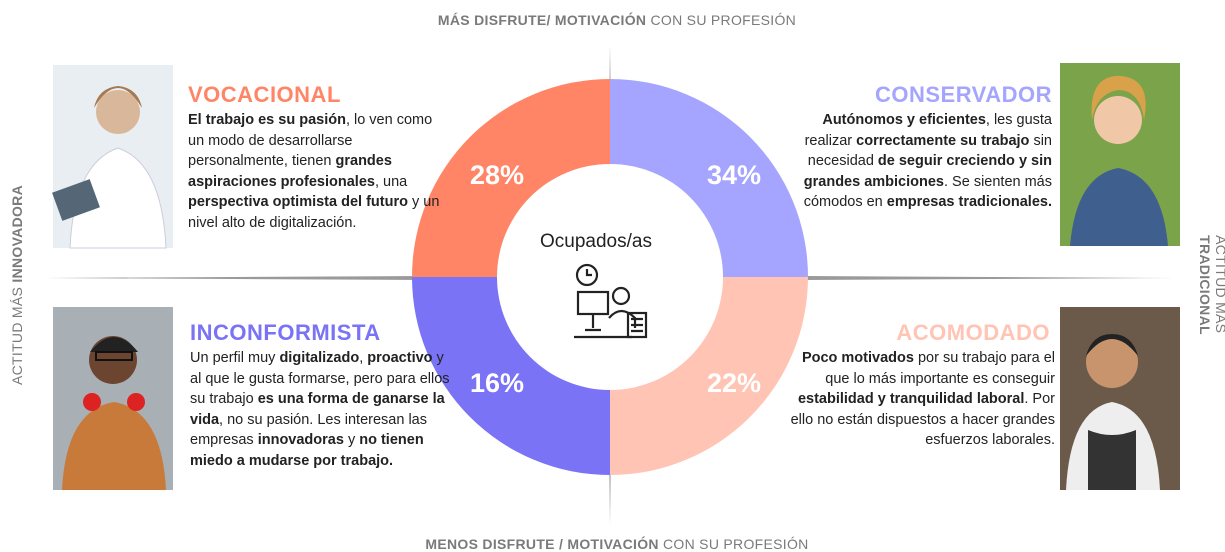  I want to click on text-run: INNOVADORA, so click(17, 233).